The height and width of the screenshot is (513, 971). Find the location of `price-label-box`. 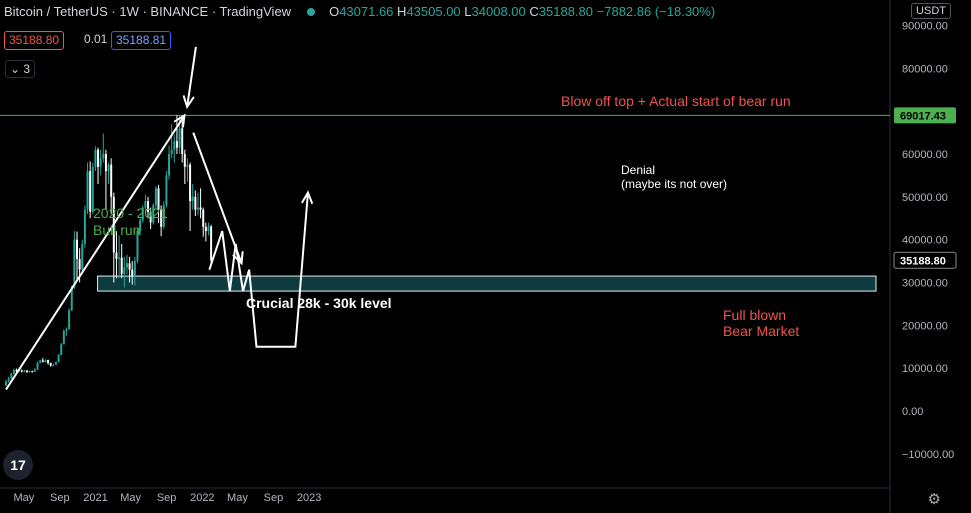

price-label-box is located at coordinates (925, 260).